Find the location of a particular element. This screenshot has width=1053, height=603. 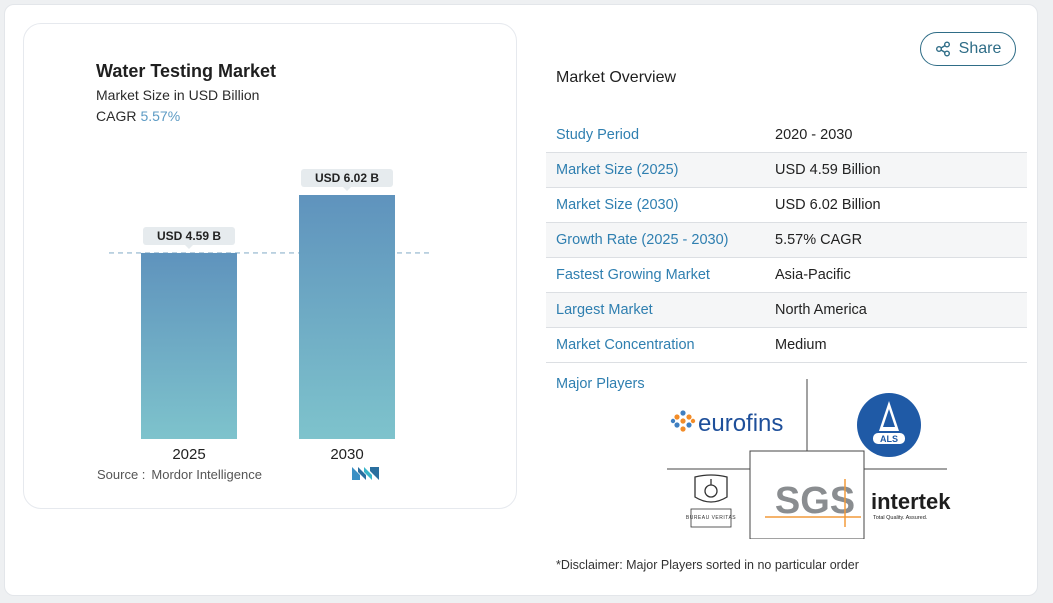

chart-source: Source : Mordor Intelligence is located at coordinates (179, 474).